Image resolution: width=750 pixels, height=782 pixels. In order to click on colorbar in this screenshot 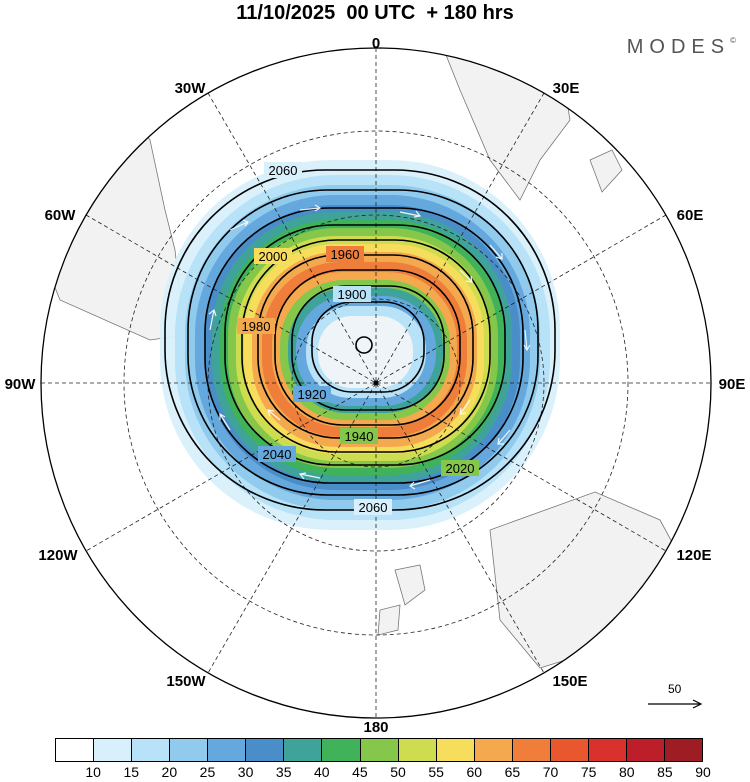, I will do `click(379, 750)`.